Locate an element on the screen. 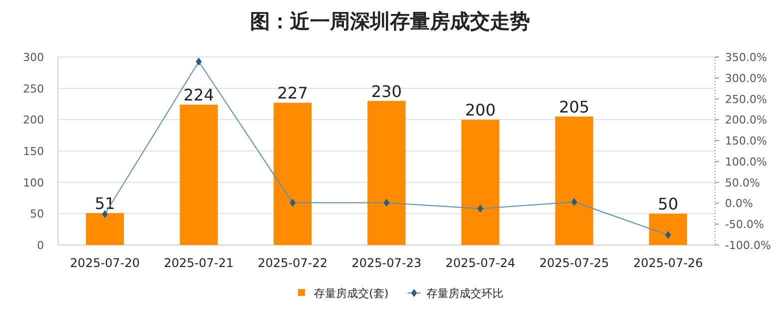 This screenshot has height=328, width=780. data-label: 224 is located at coordinates (199, 95).